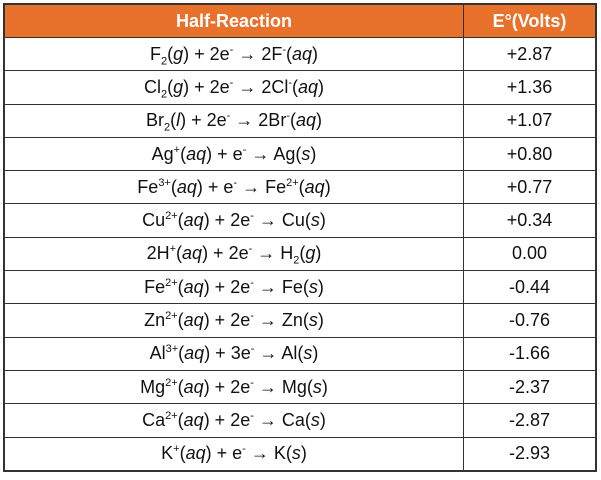 This screenshot has width=601, height=480. I want to click on table-row: Cl2(g) + 2e- → 2Cl-(aq) +1.36, so click(300, 87).